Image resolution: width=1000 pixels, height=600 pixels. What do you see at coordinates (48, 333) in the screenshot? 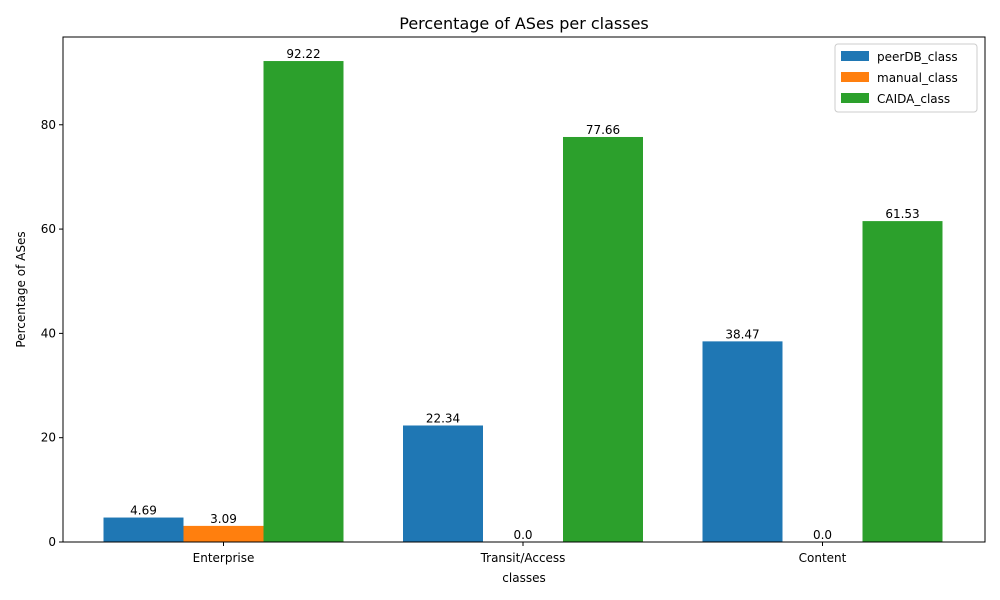
I see `y-tick-label: 40` at bounding box center [48, 333].